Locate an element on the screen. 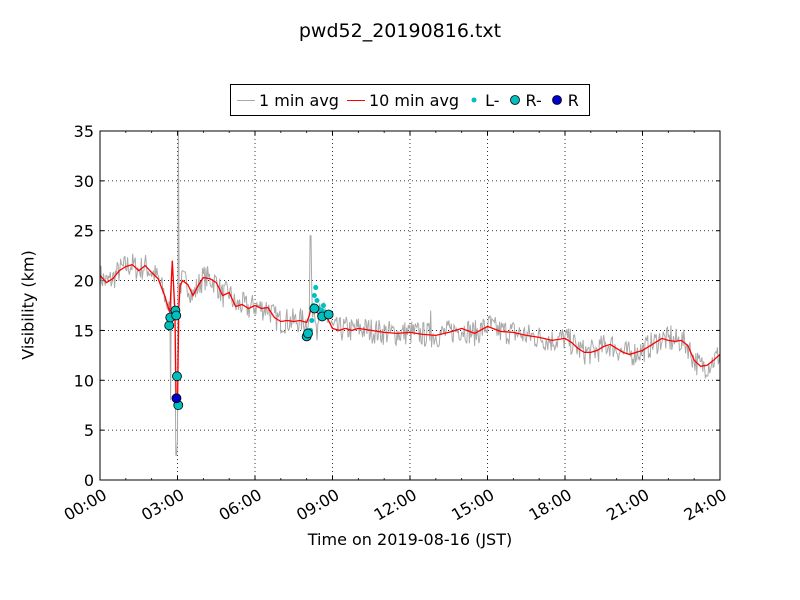 The width and height of the screenshot is (800, 600). x-tick-label: 03:00 is located at coordinates (162, 505).